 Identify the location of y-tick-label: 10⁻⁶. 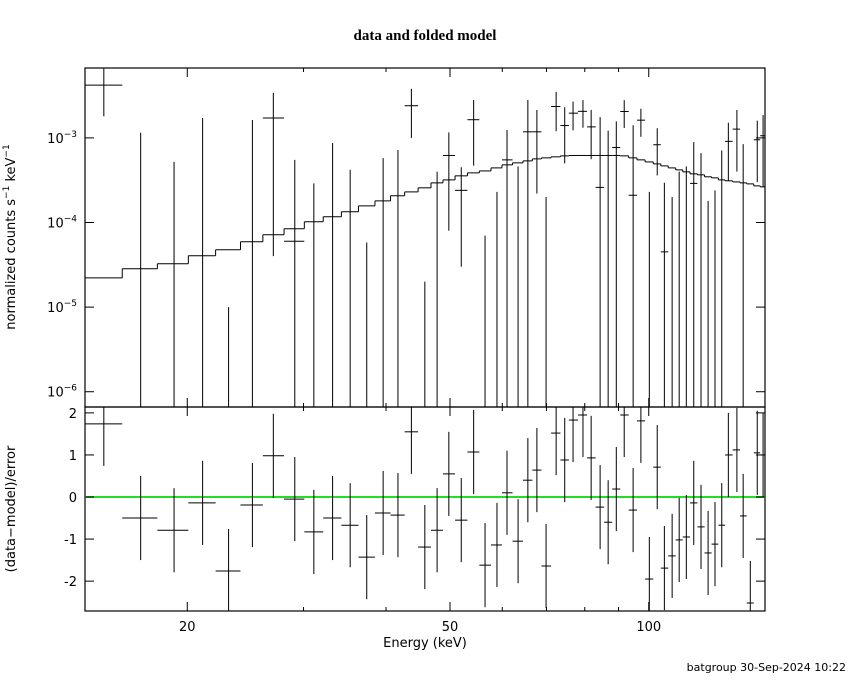
(62, 392).